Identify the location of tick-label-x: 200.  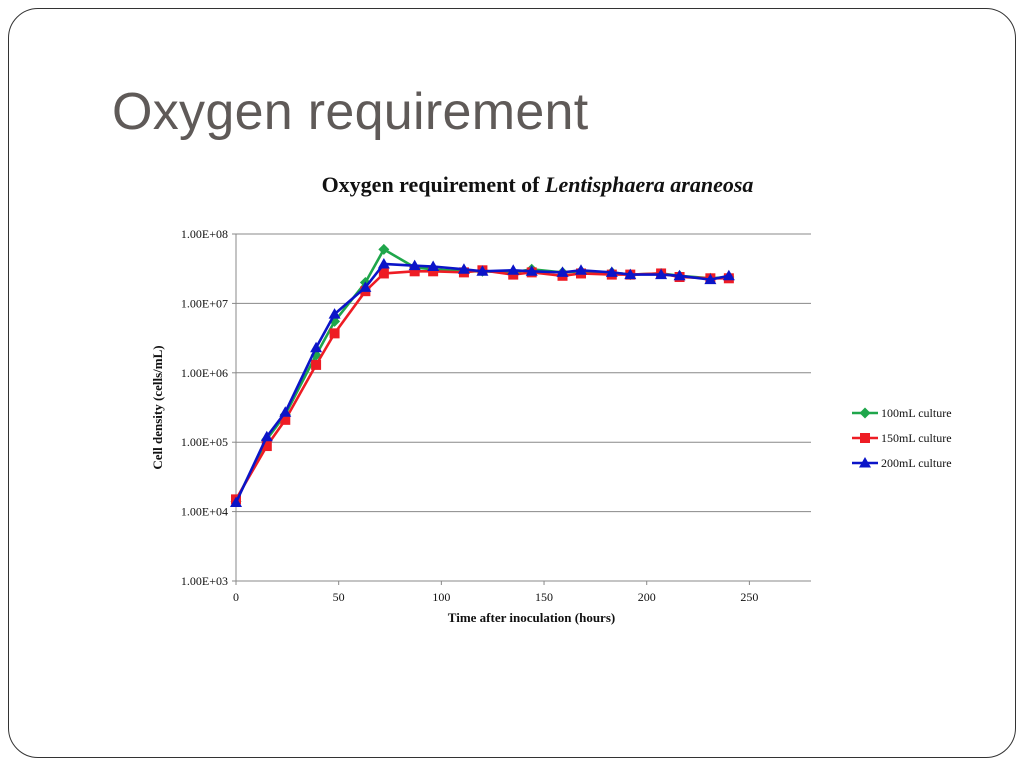
(647, 597).